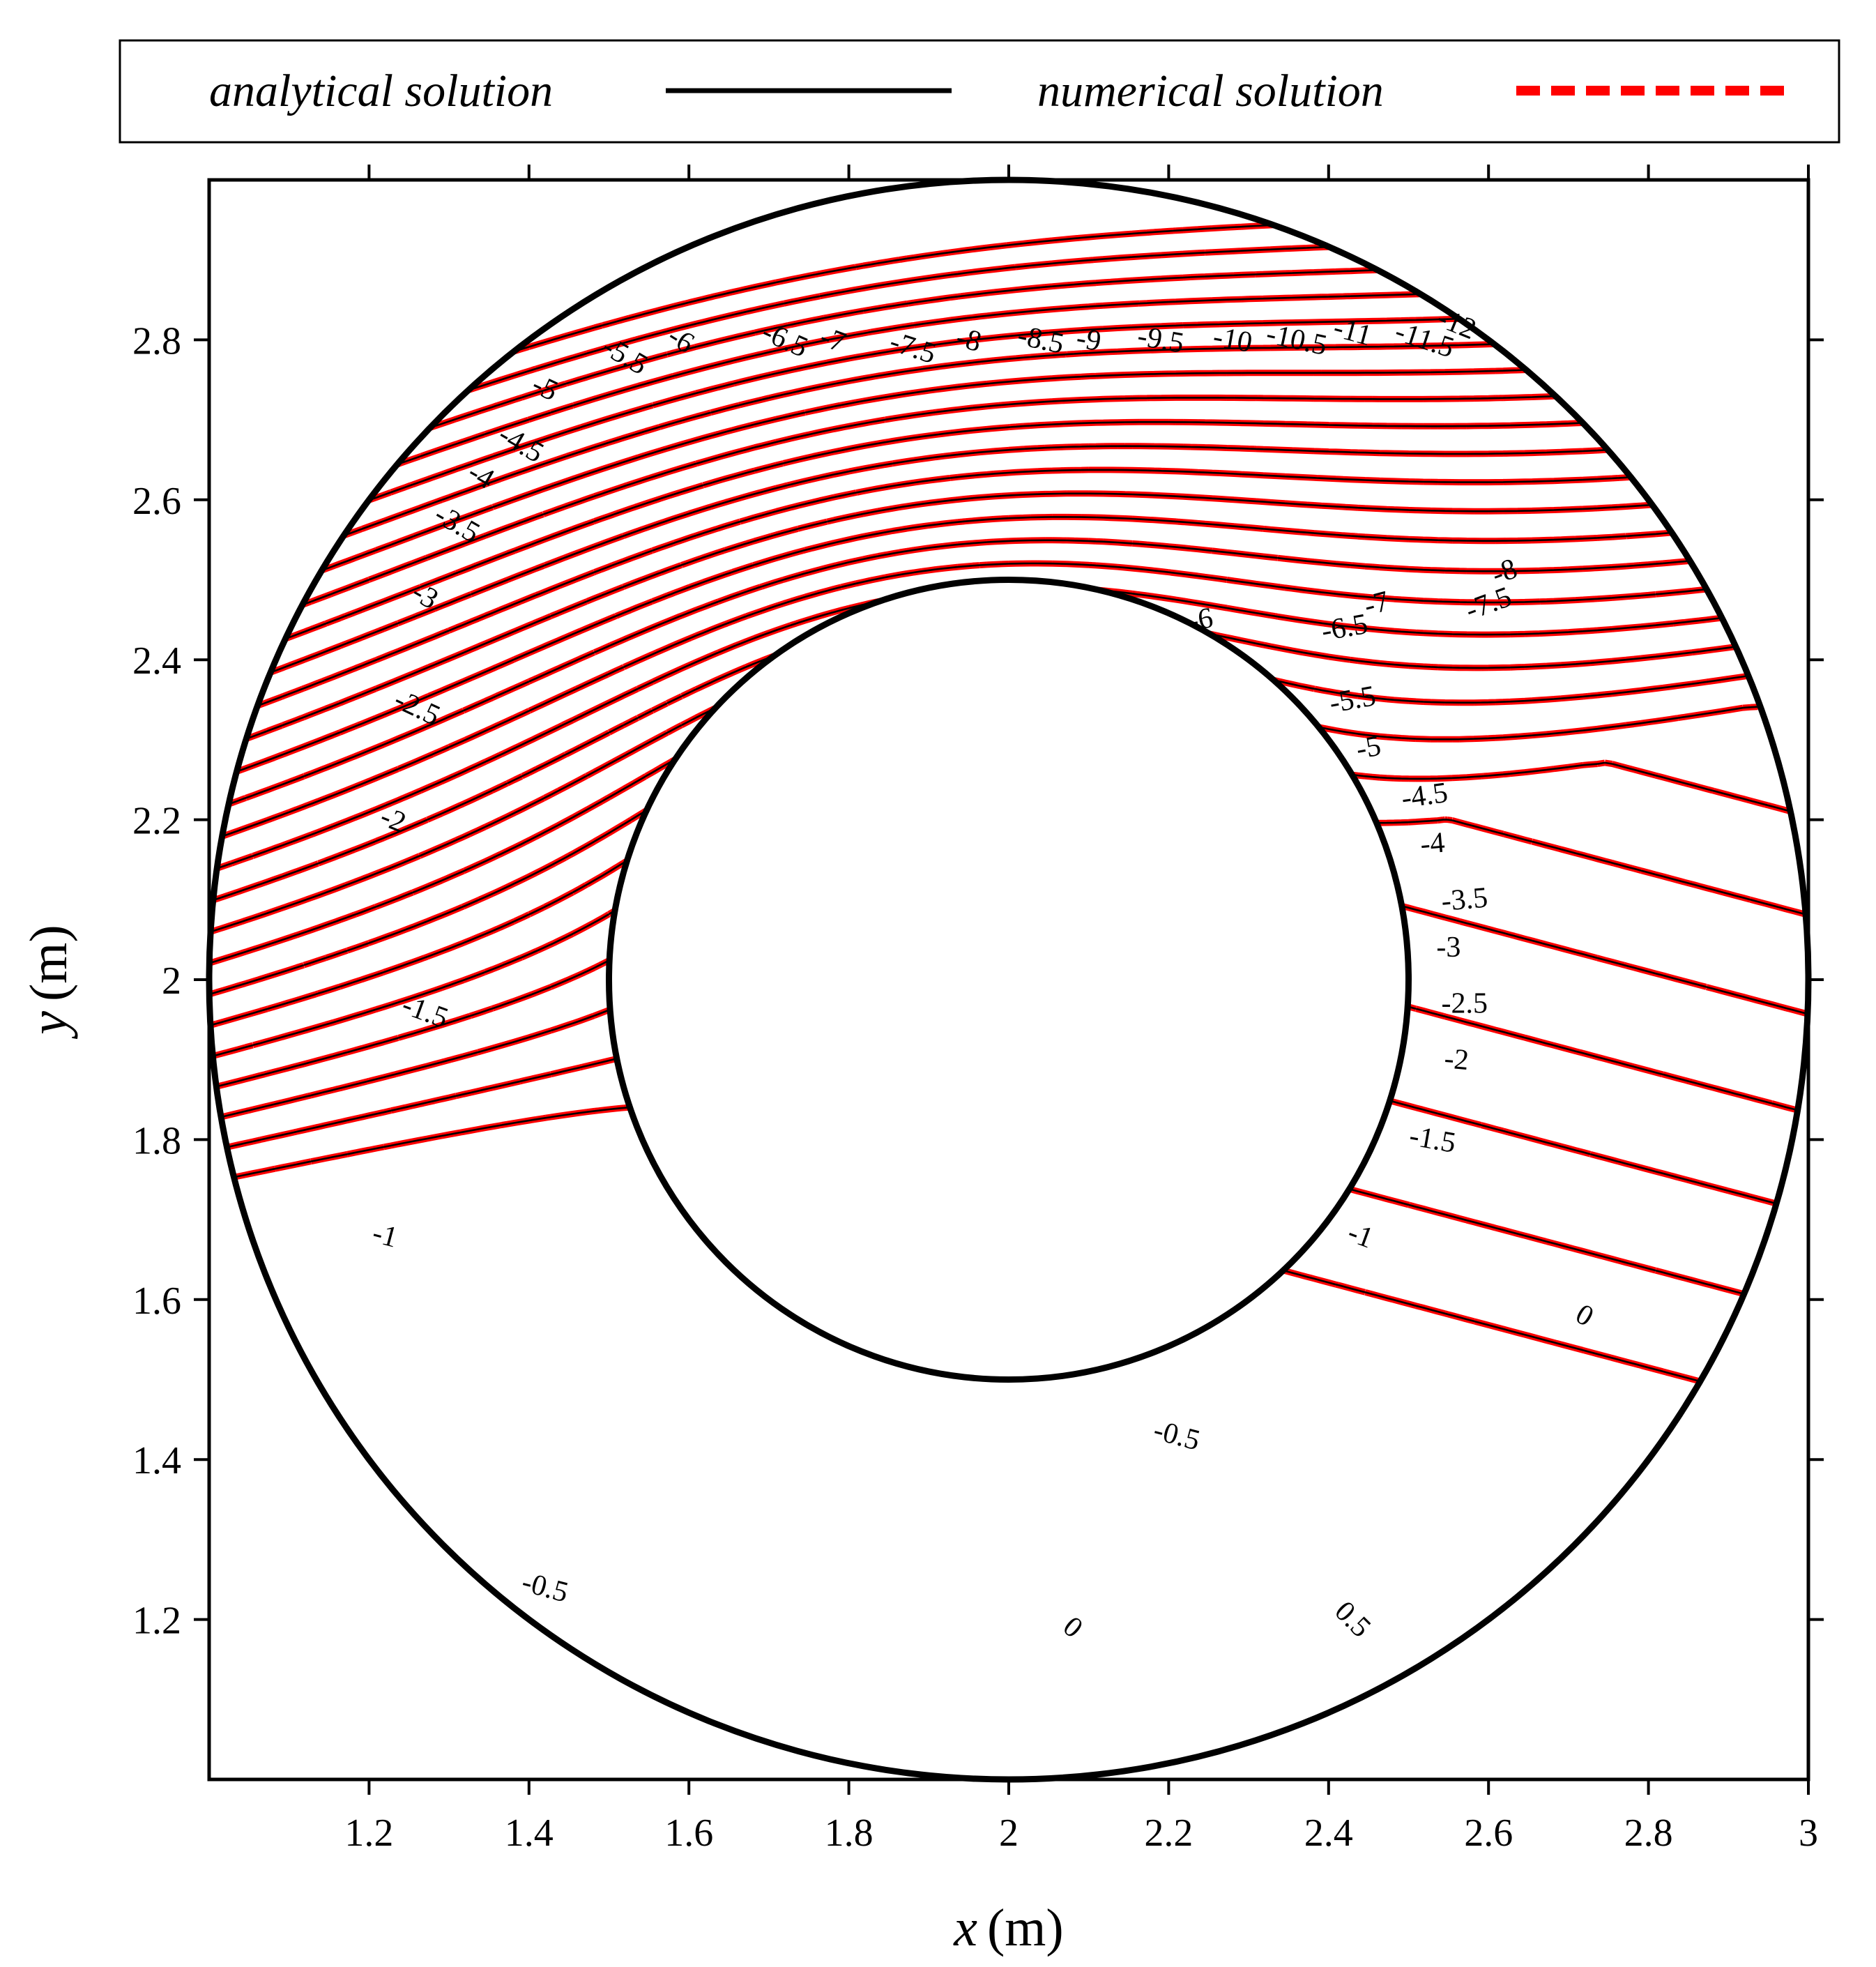 The image size is (1876, 1967). Describe the element at coordinates (1041, 339) in the screenshot. I see `contour-label: -8.5` at that location.